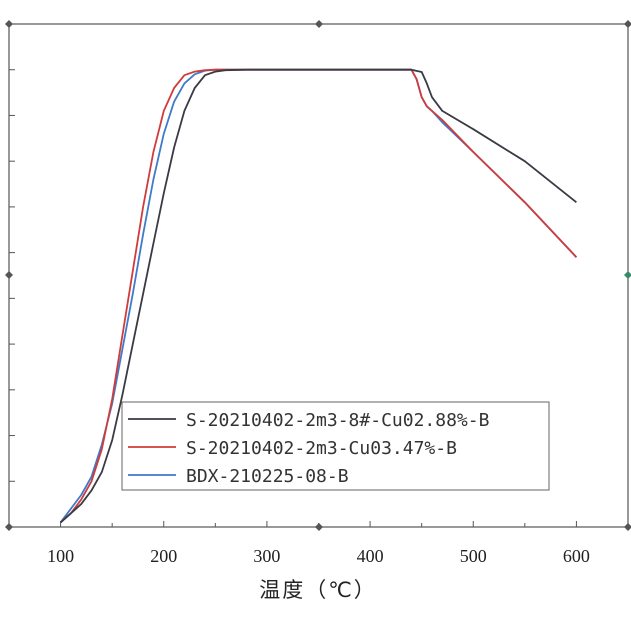  I want to click on x-tick-label: 600, so click(576, 556).